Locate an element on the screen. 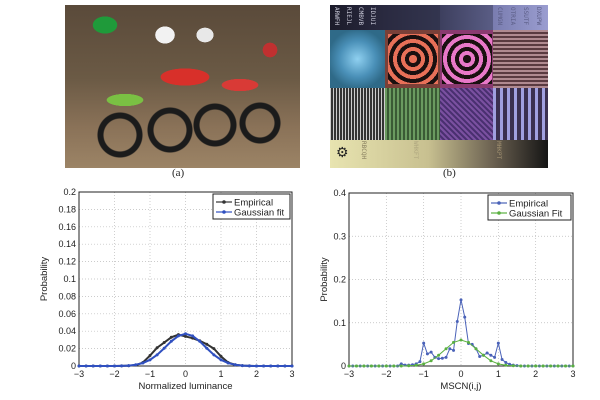 Image resolution: width=600 pixels, height=400 pixels. gradient-tile is located at coordinates (466, 17).